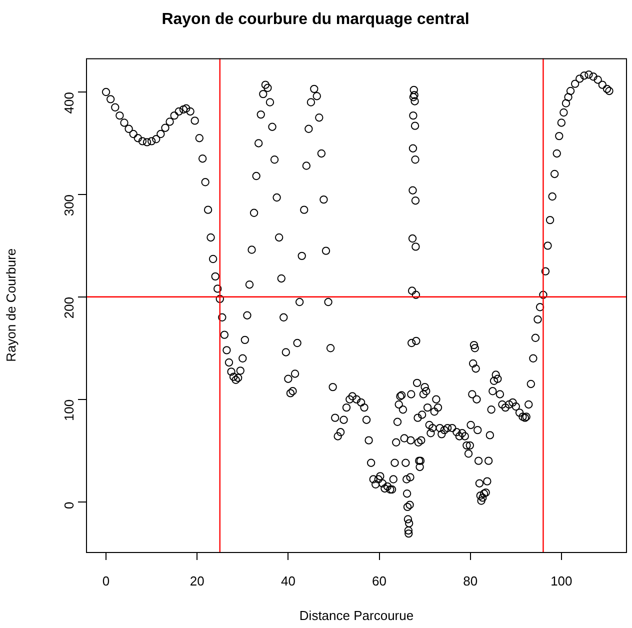 The image size is (632, 628). Describe the element at coordinates (356, 615) in the screenshot. I see `x-axis-title: Distance Parcourue` at that location.